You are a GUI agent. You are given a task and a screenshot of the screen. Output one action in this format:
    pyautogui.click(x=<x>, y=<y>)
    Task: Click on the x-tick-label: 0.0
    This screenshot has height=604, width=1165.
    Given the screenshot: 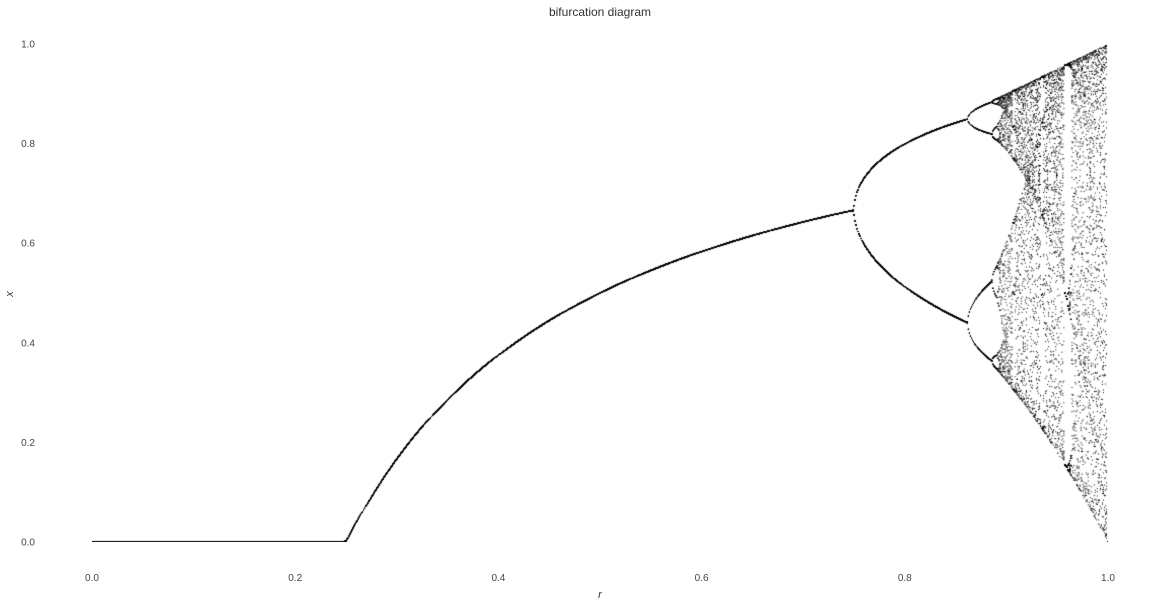 What is the action you would take?
    pyautogui.click(x=92, y=578)
    